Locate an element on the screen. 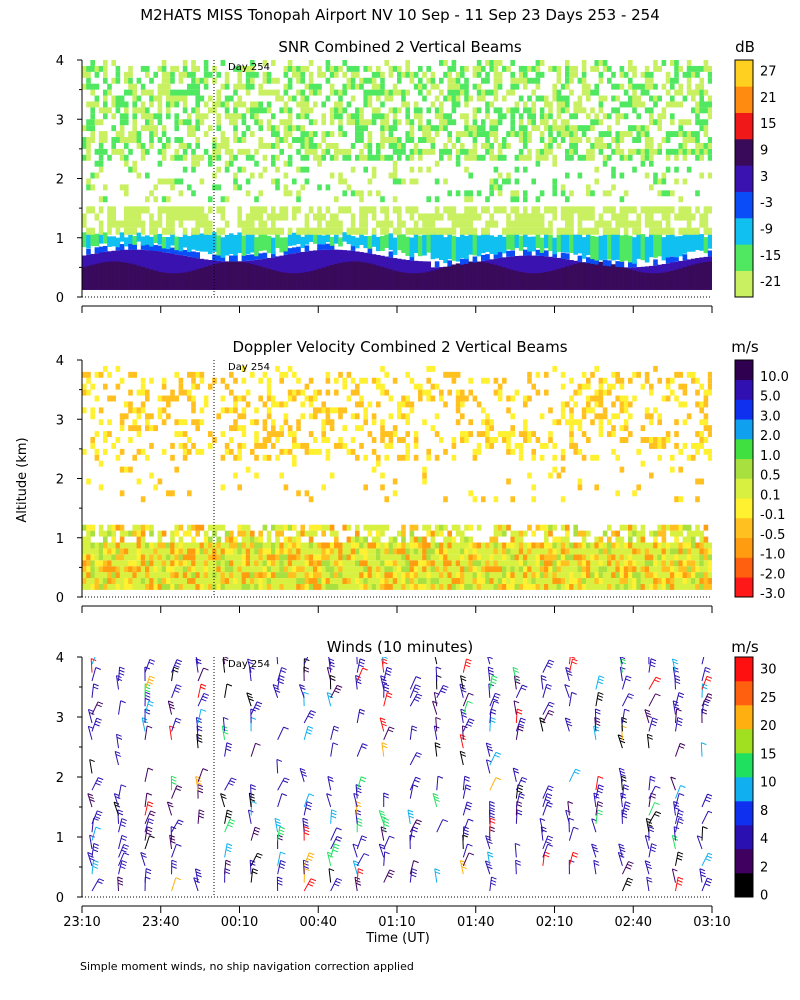 This screenshot has width=800, height=1000. colorbar-label: -15 is located at coordinates (770, 256).